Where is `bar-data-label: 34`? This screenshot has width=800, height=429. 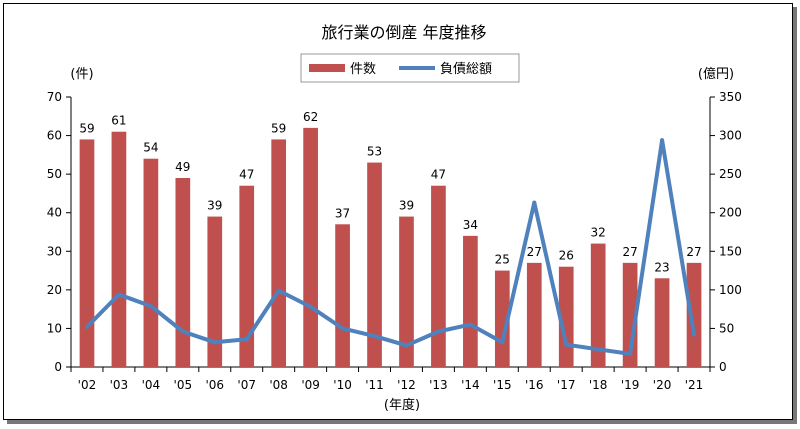 bar-data-label: 34 is located at coordinates (470, 225).